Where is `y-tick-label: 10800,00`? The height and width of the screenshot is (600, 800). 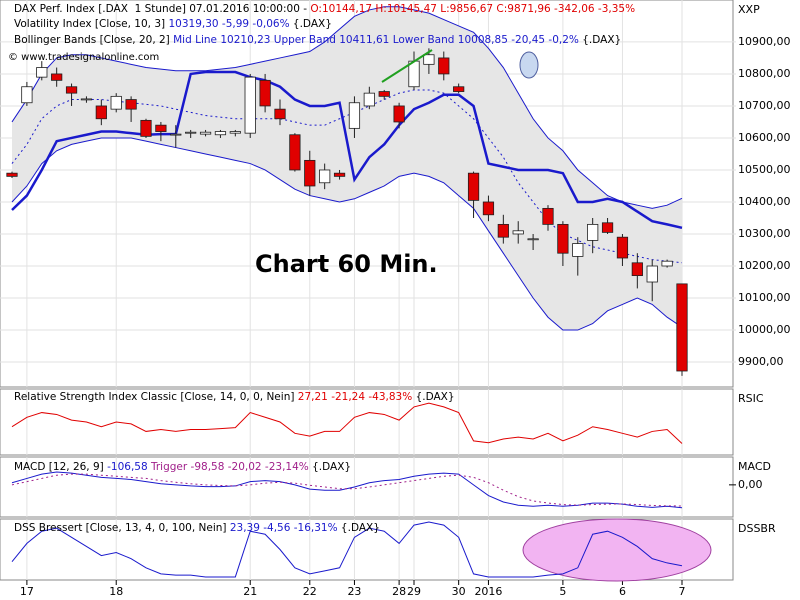
y-tick-label: 10800,00 is located at coordinates (764, 73).